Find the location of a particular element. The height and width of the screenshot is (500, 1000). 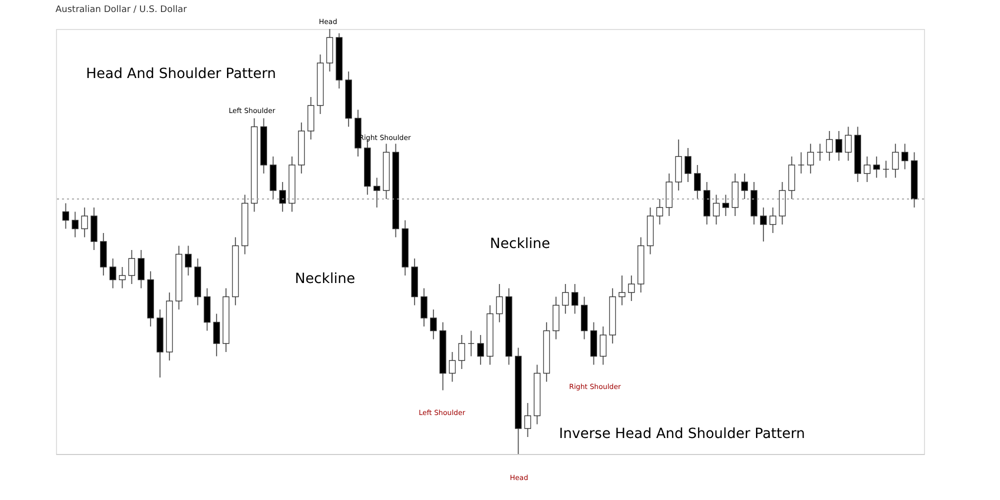

annotation: Head And Shoulder Pattern is located at coordinates (181, 74).